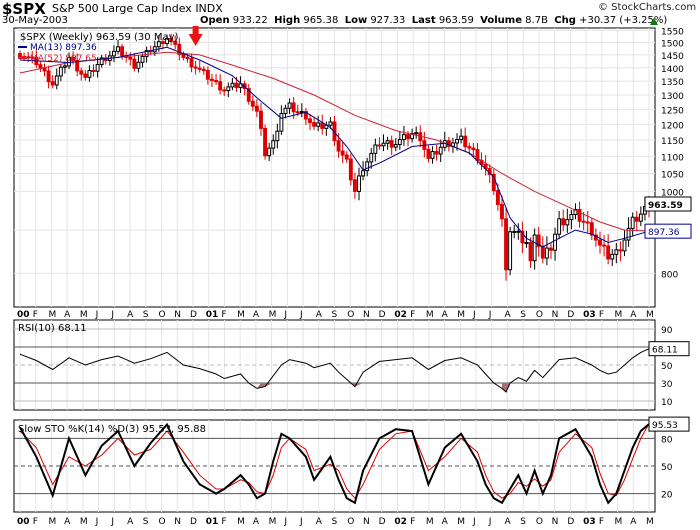 Image resolution: width=700 pixels, height=530 pixels. What do you see at coordinates (215, 20) in the screenshot?
I see `open-label: Open` at bounding box center [215, 20].